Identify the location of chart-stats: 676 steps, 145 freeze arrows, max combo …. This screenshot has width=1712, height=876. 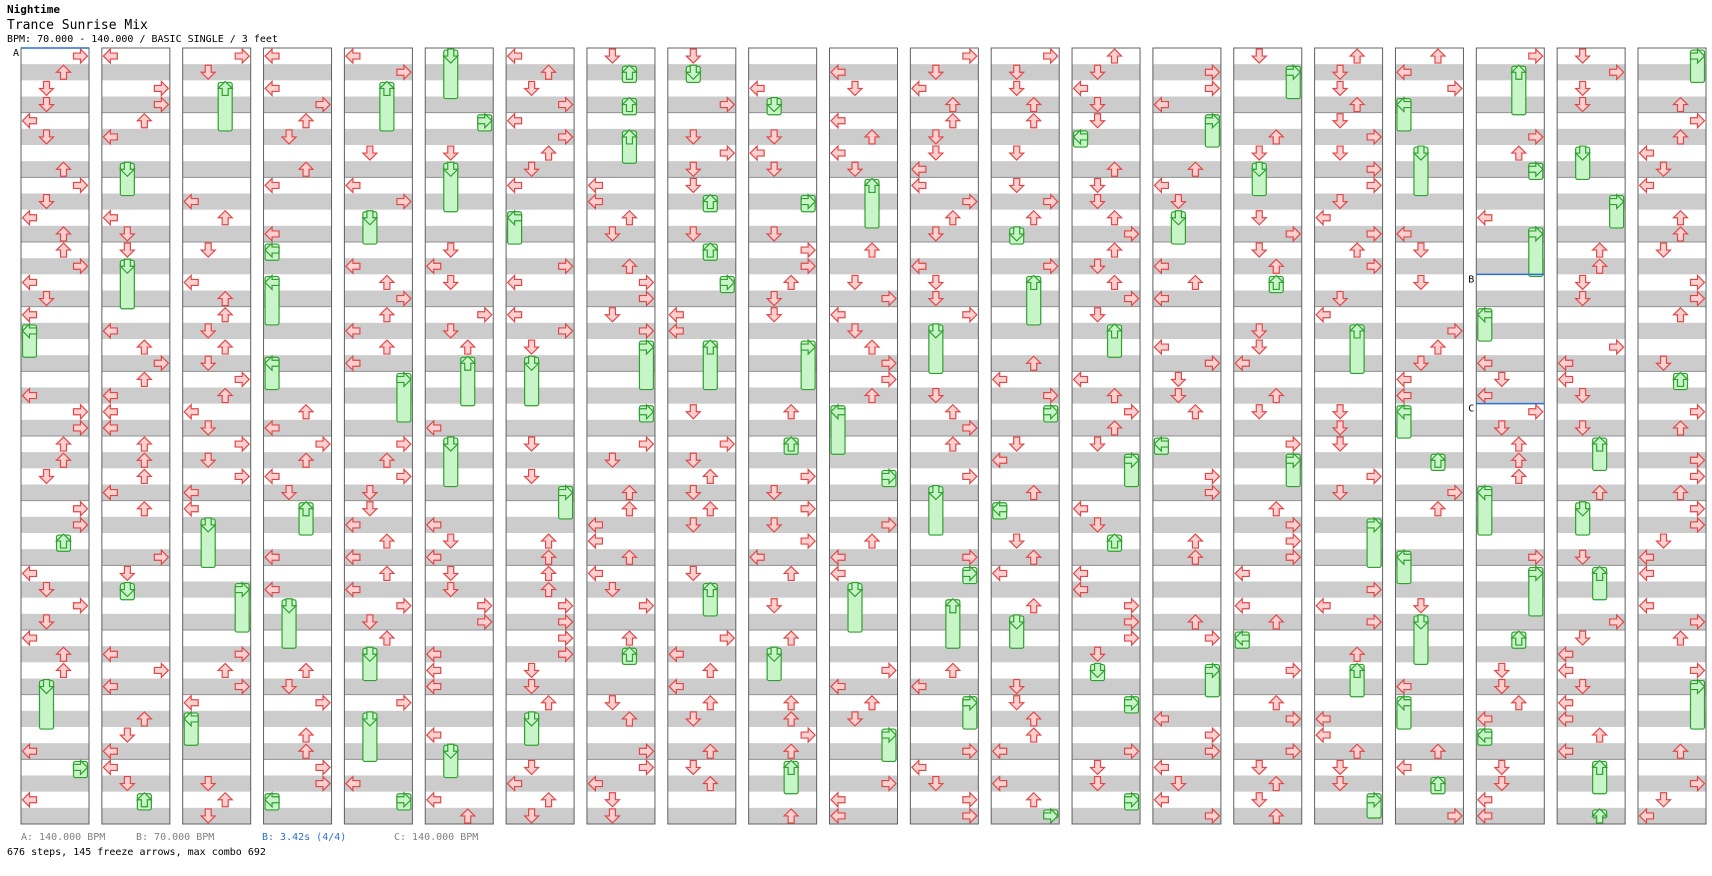
(136, 852).